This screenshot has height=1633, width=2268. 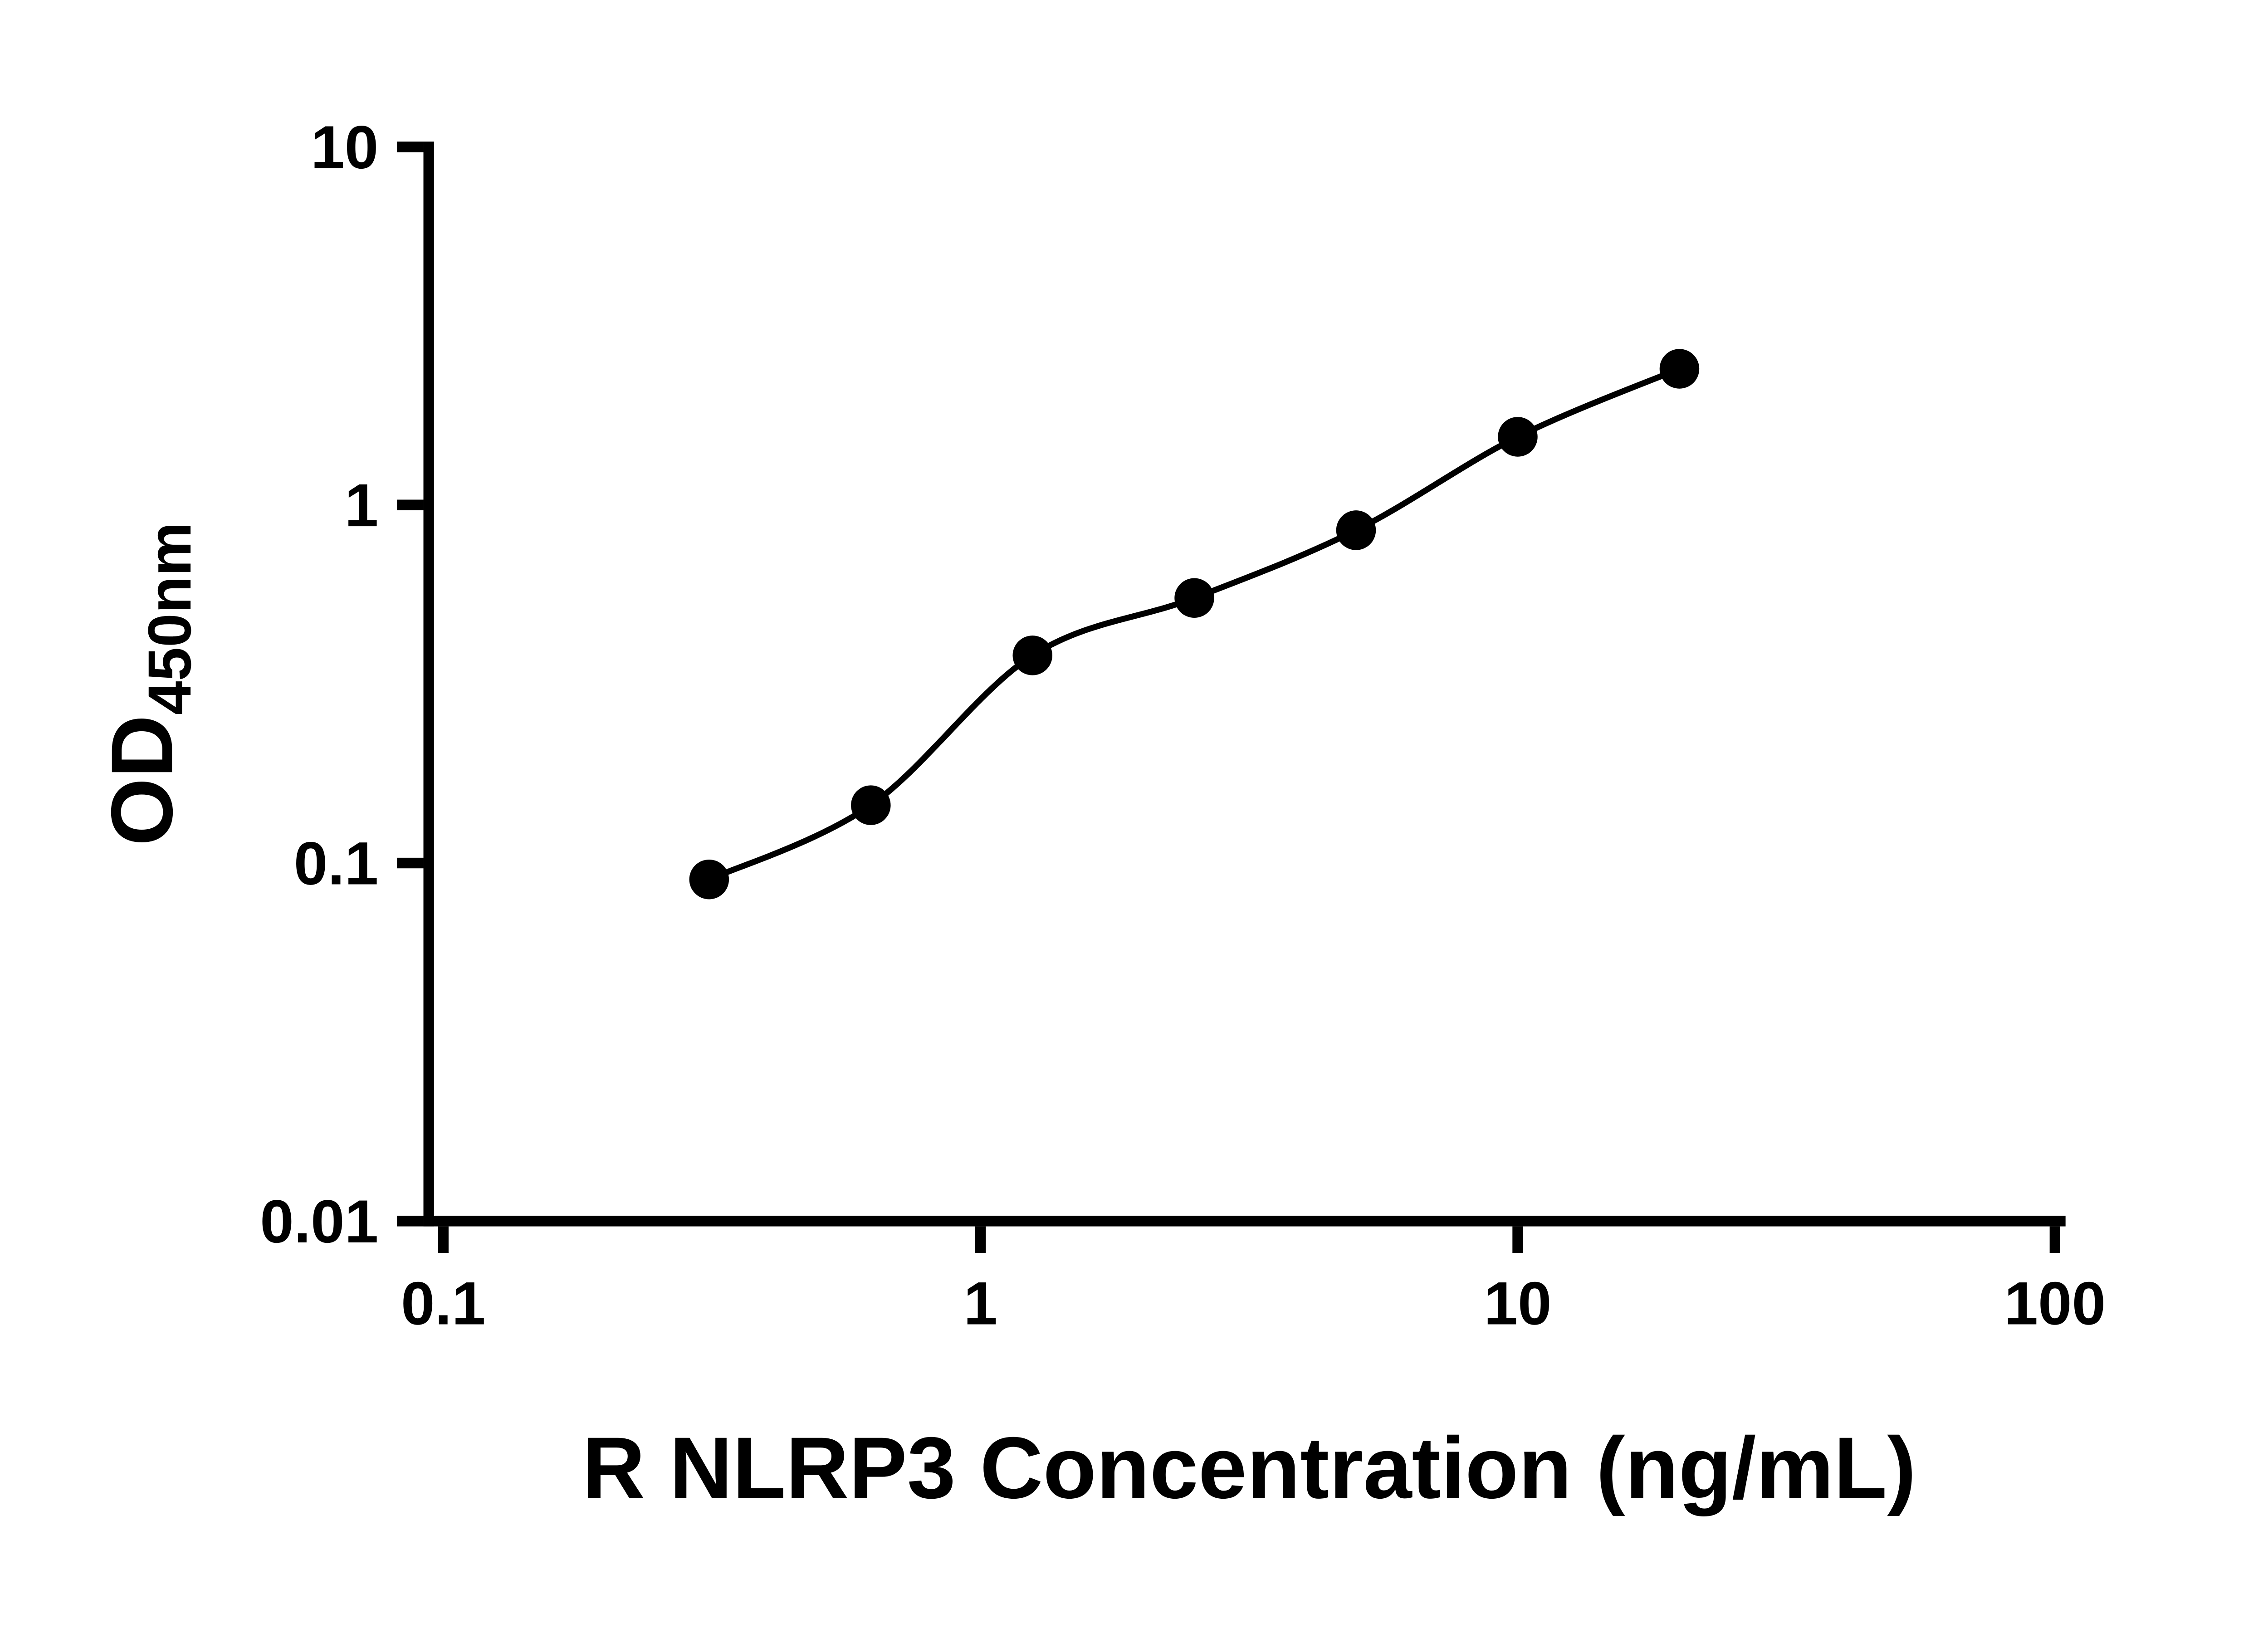 I want to click on x-tick-label: 10, so click(x=1518, y=1303).